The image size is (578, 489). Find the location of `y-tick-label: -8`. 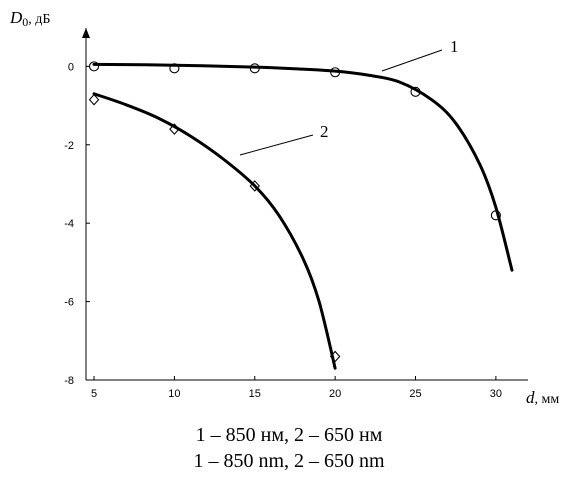

y-tick-label: -8 is located at coordinates (69, 381).